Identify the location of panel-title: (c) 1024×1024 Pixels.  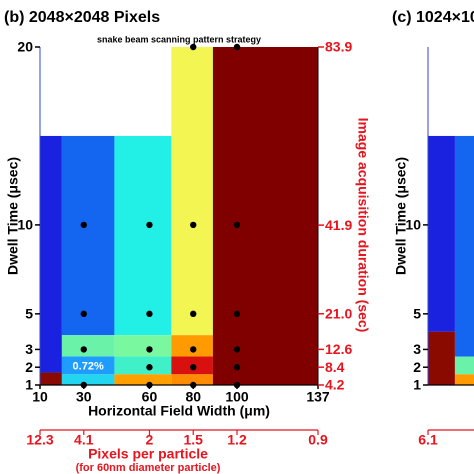
(433, 17).